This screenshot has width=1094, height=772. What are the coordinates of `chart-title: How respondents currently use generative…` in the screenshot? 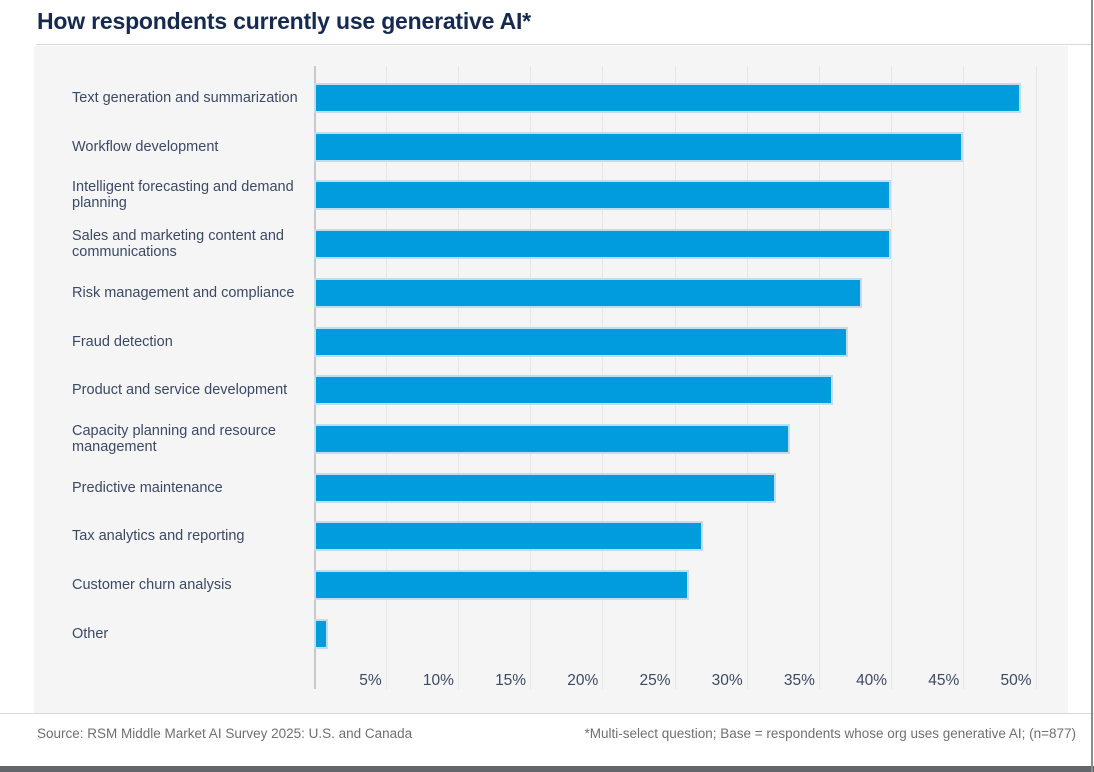 It's located at (284, 21).